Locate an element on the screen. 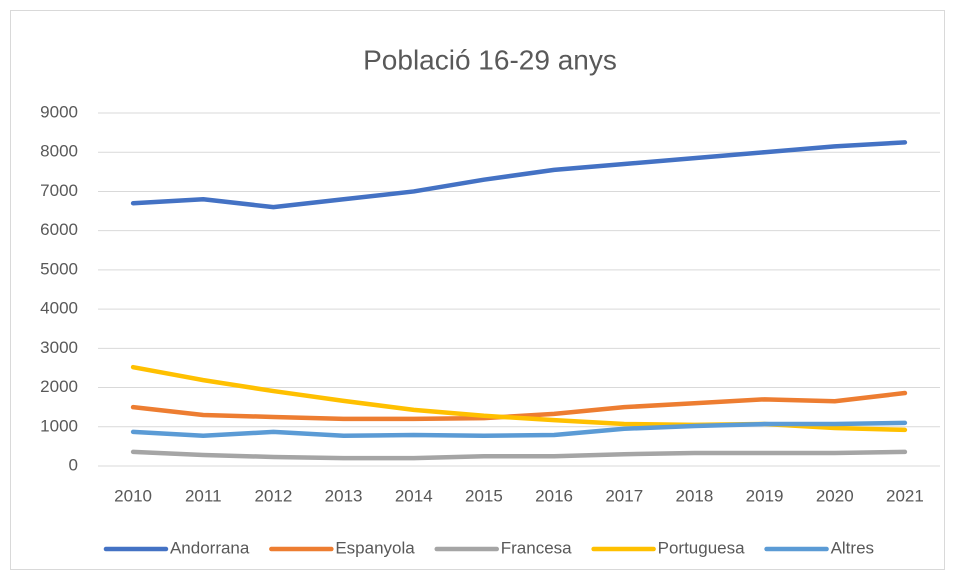 The width and height of the screenshot is (955, 580). legend-label: Espanyola is located at coordinates (375, 547).